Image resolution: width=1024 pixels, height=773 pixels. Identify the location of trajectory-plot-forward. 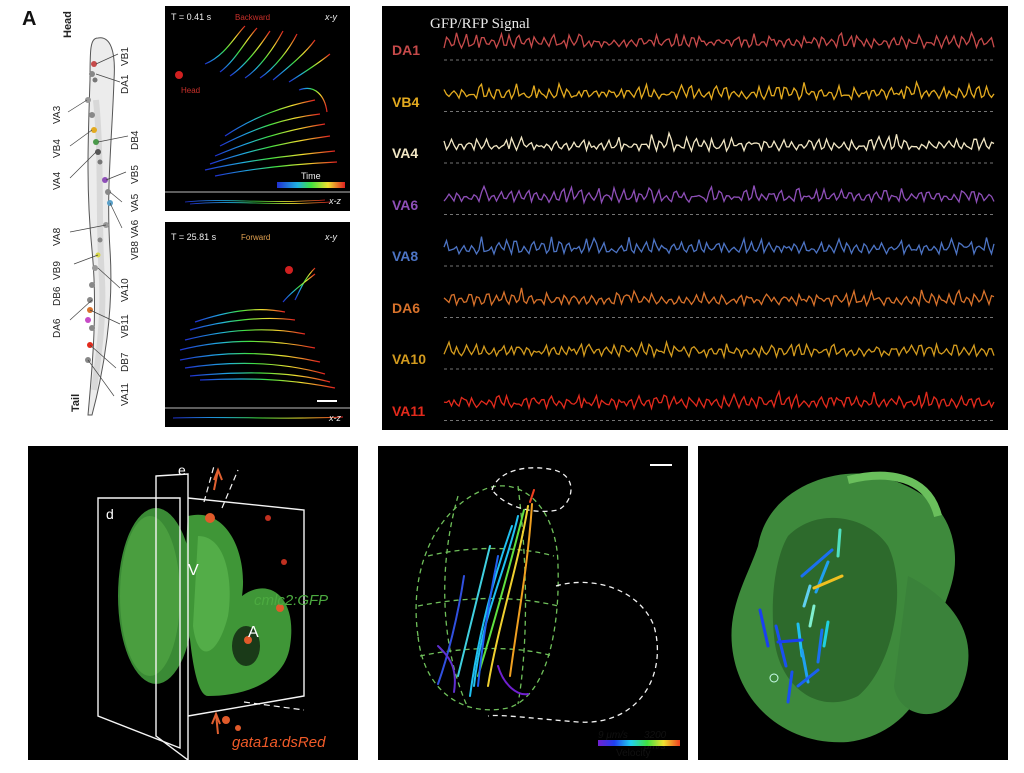
(257, 342).